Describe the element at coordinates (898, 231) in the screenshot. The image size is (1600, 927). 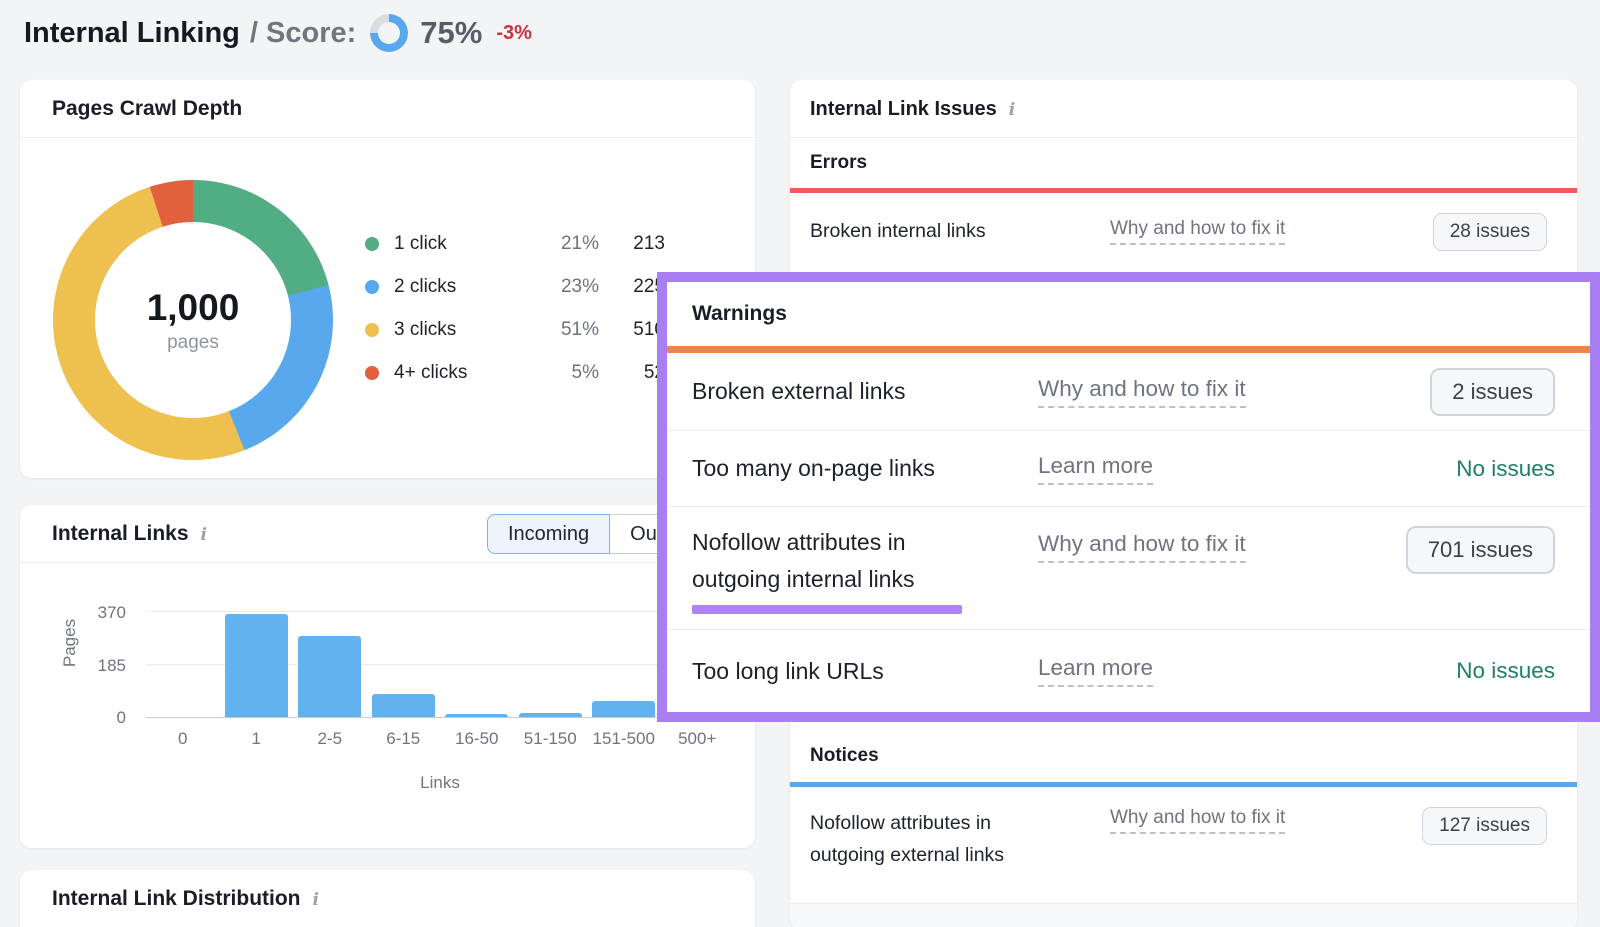
I see `issue-label: Broken internal links` at that location.